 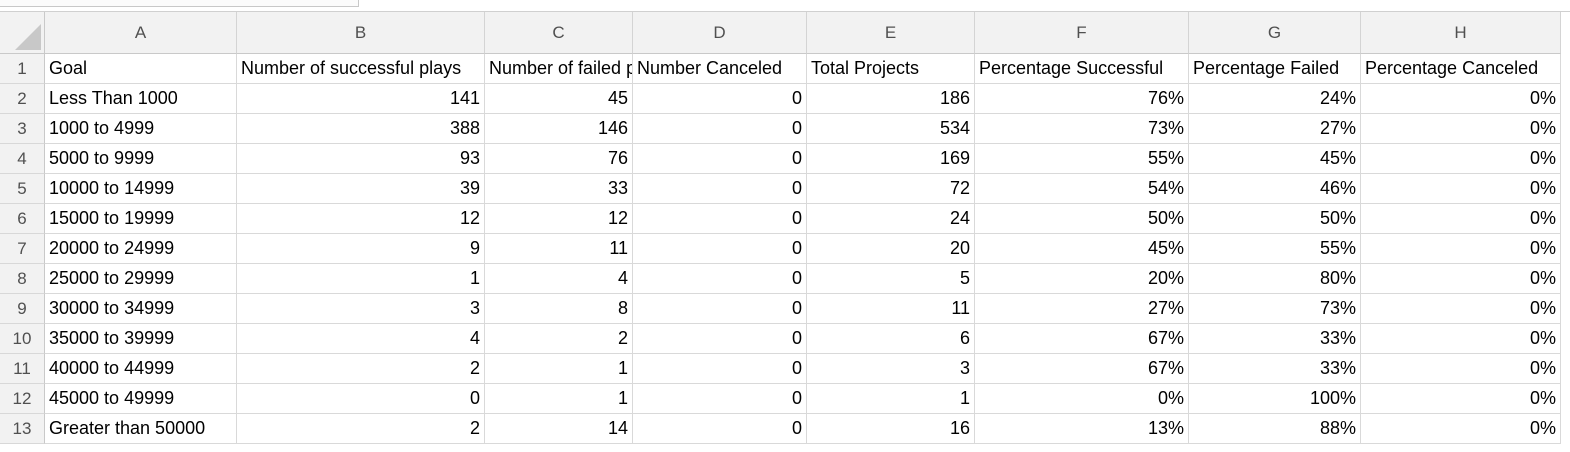 What do you see at coordinates (141, 159) in the screenshot?
I see `cell-a4: 5000 to 9999` at bounding box center [141, 159].